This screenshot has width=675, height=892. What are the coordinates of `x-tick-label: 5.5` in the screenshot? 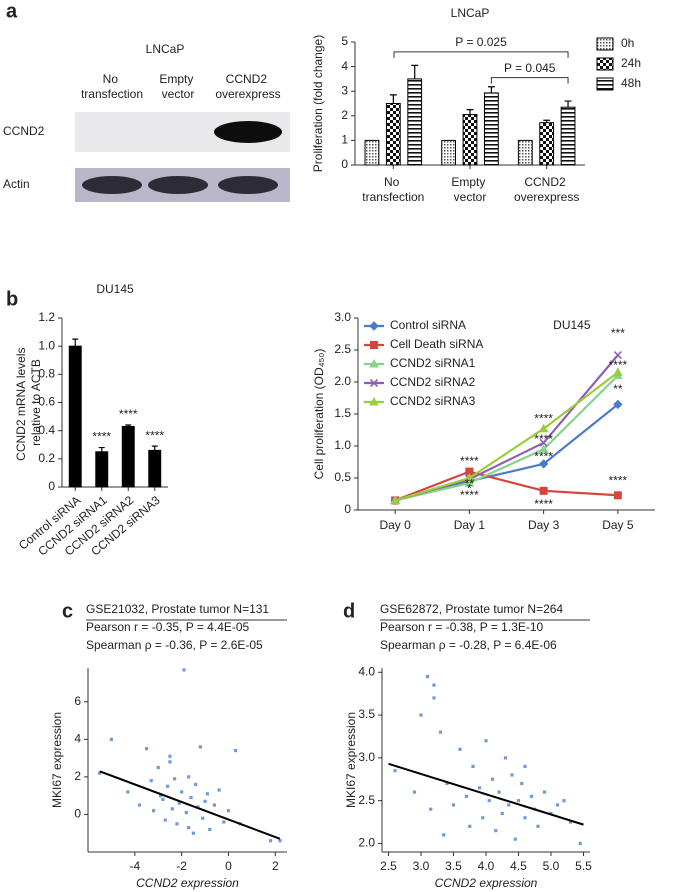 It's located at (583, 866).